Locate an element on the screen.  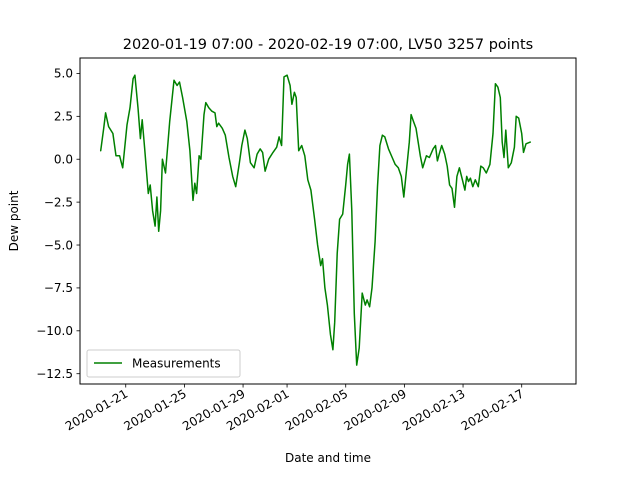
y-tick-label: −10.0 is located at coordinates (54, 331).